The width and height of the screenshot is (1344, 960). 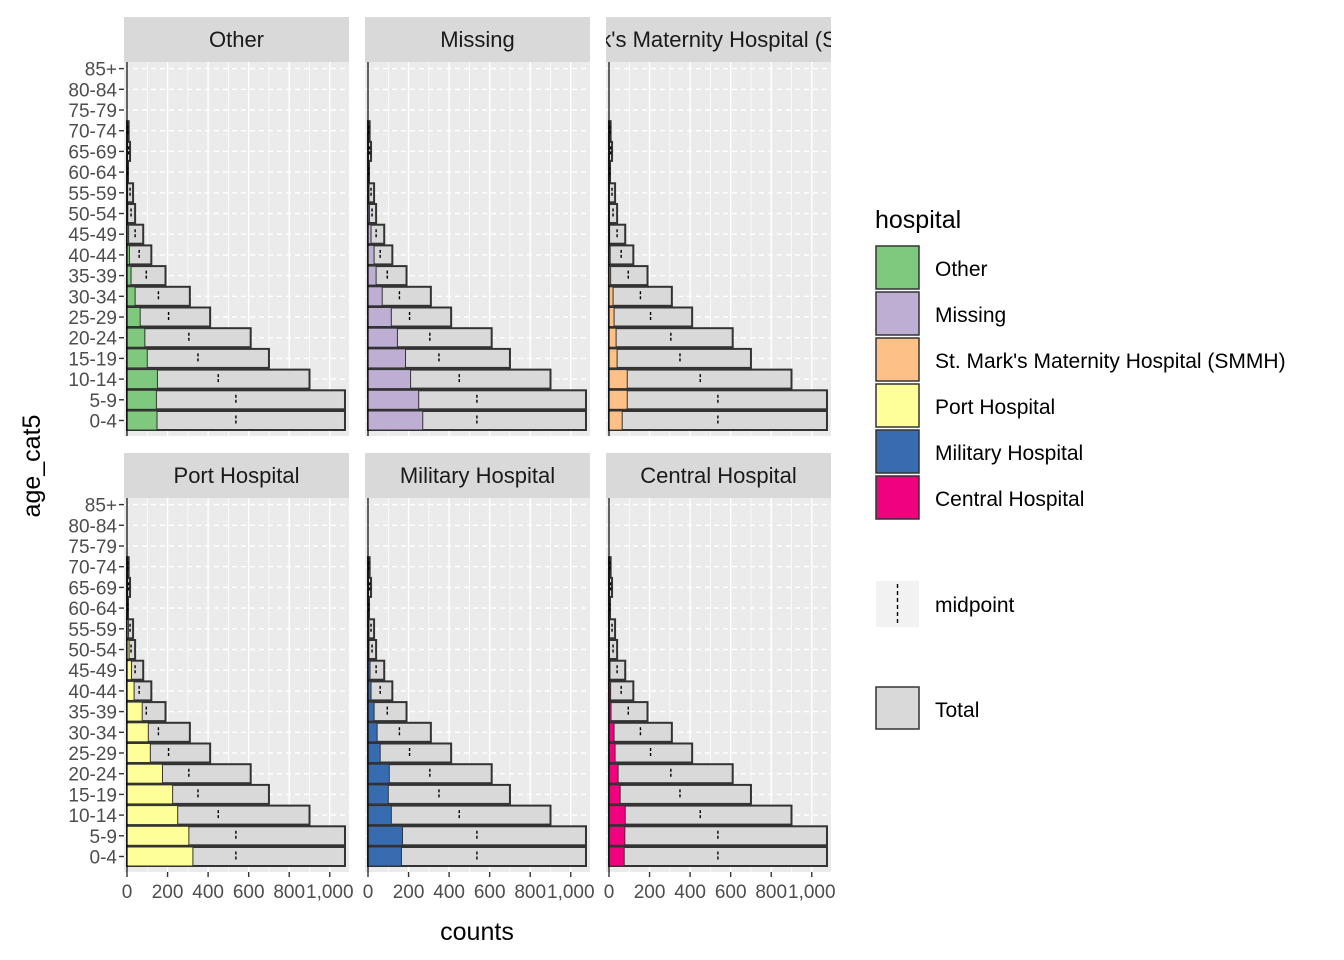 I want to click on facet-strip-label: Port Hospital, so click(x=237, y=475).